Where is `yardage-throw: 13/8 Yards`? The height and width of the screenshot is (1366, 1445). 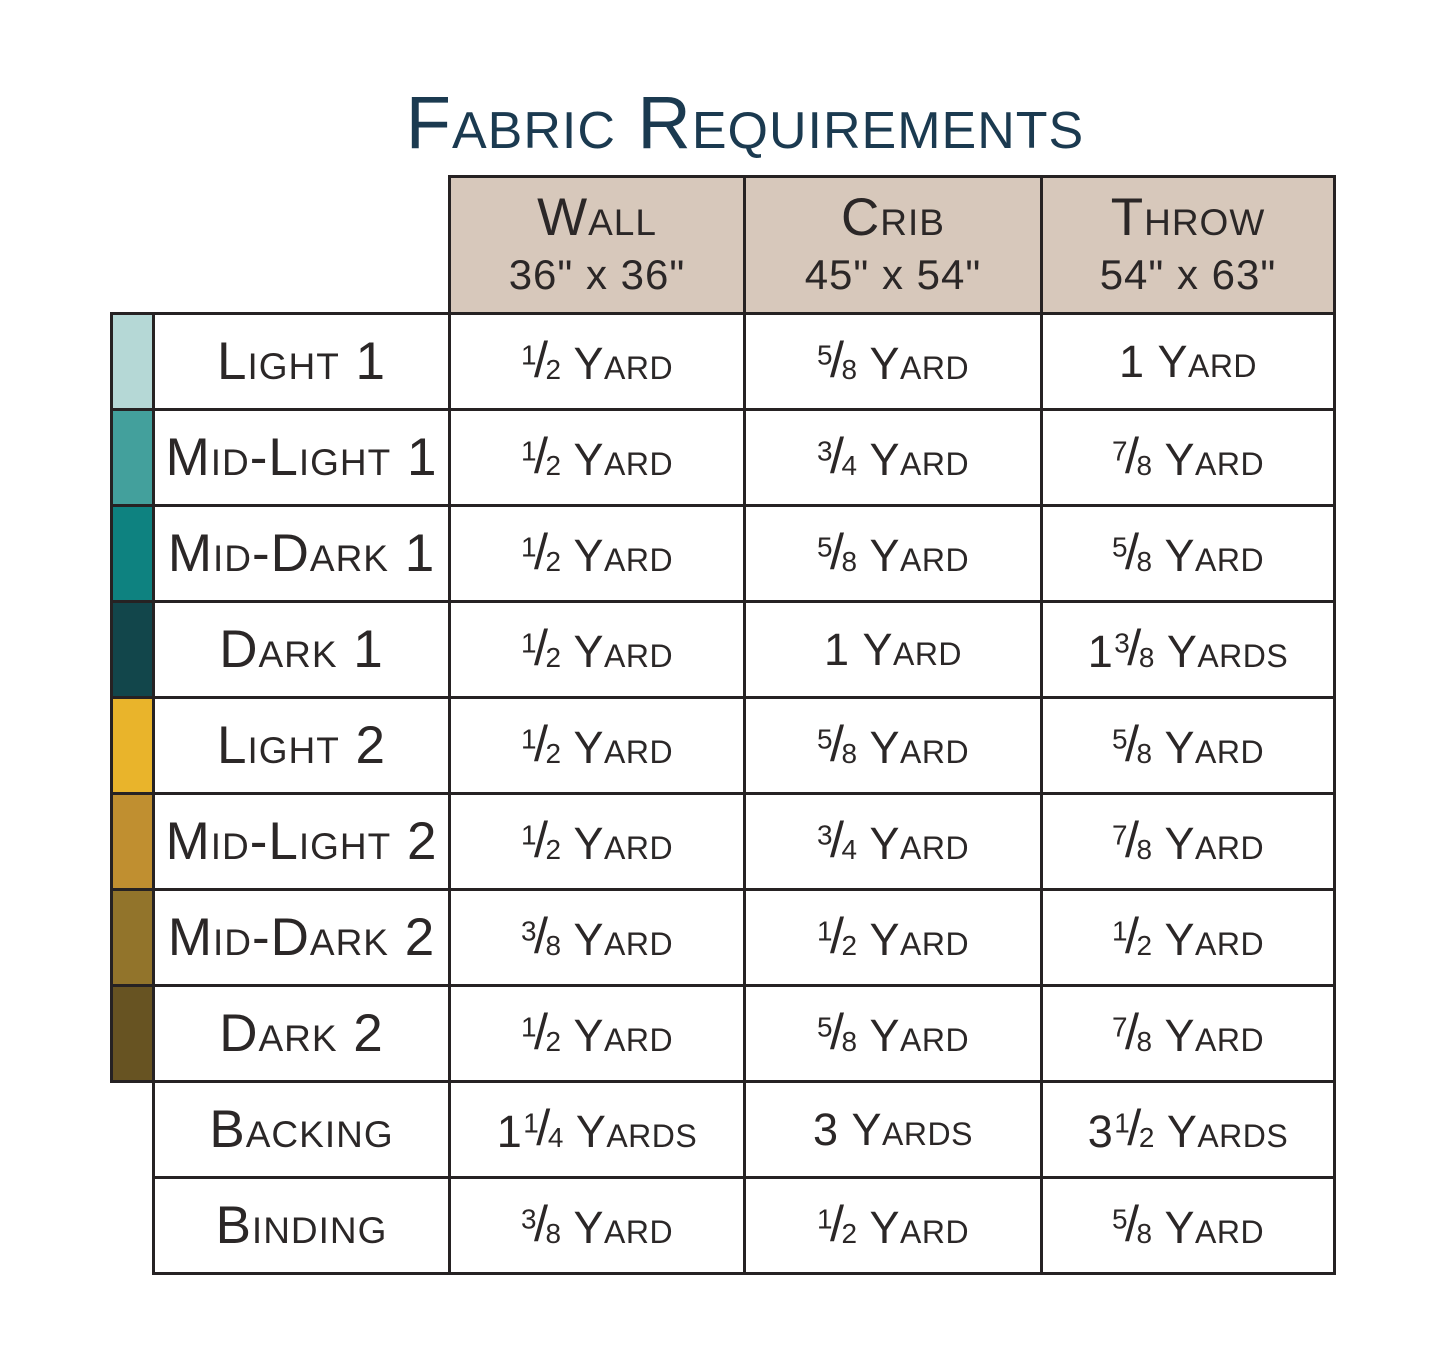 yardage-throw: 13/8 Yards is located at coordinates (1188, 649).